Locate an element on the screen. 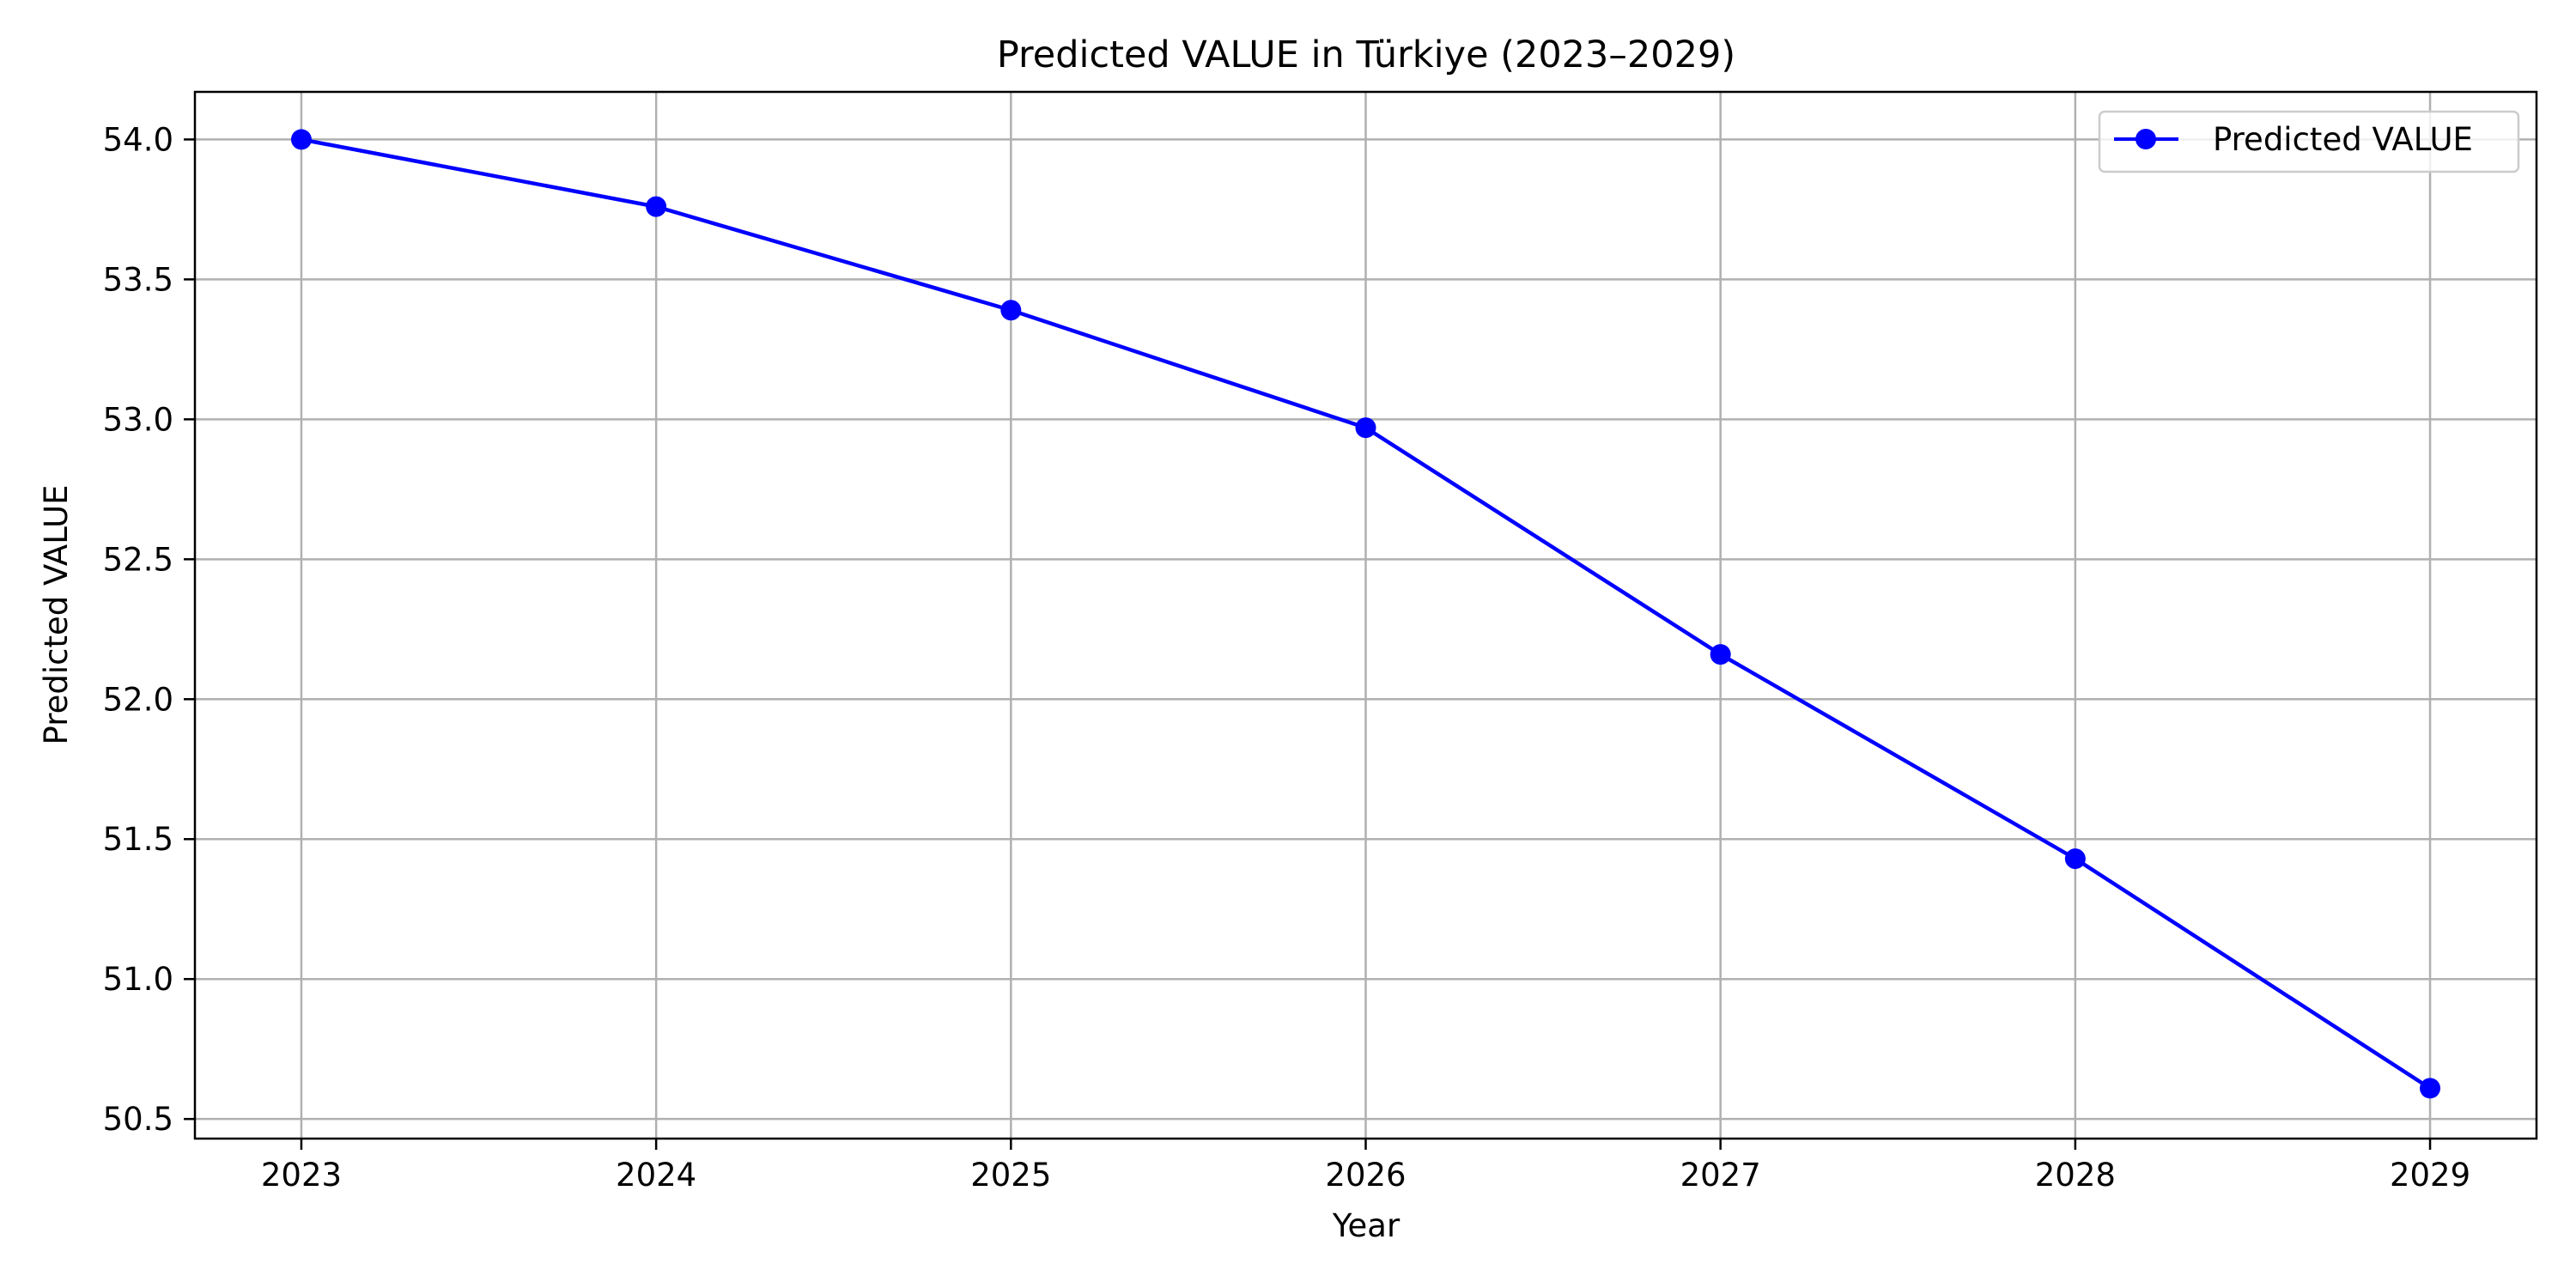  x-tick-label: 2025 is located at coordinates (1010, 1175).